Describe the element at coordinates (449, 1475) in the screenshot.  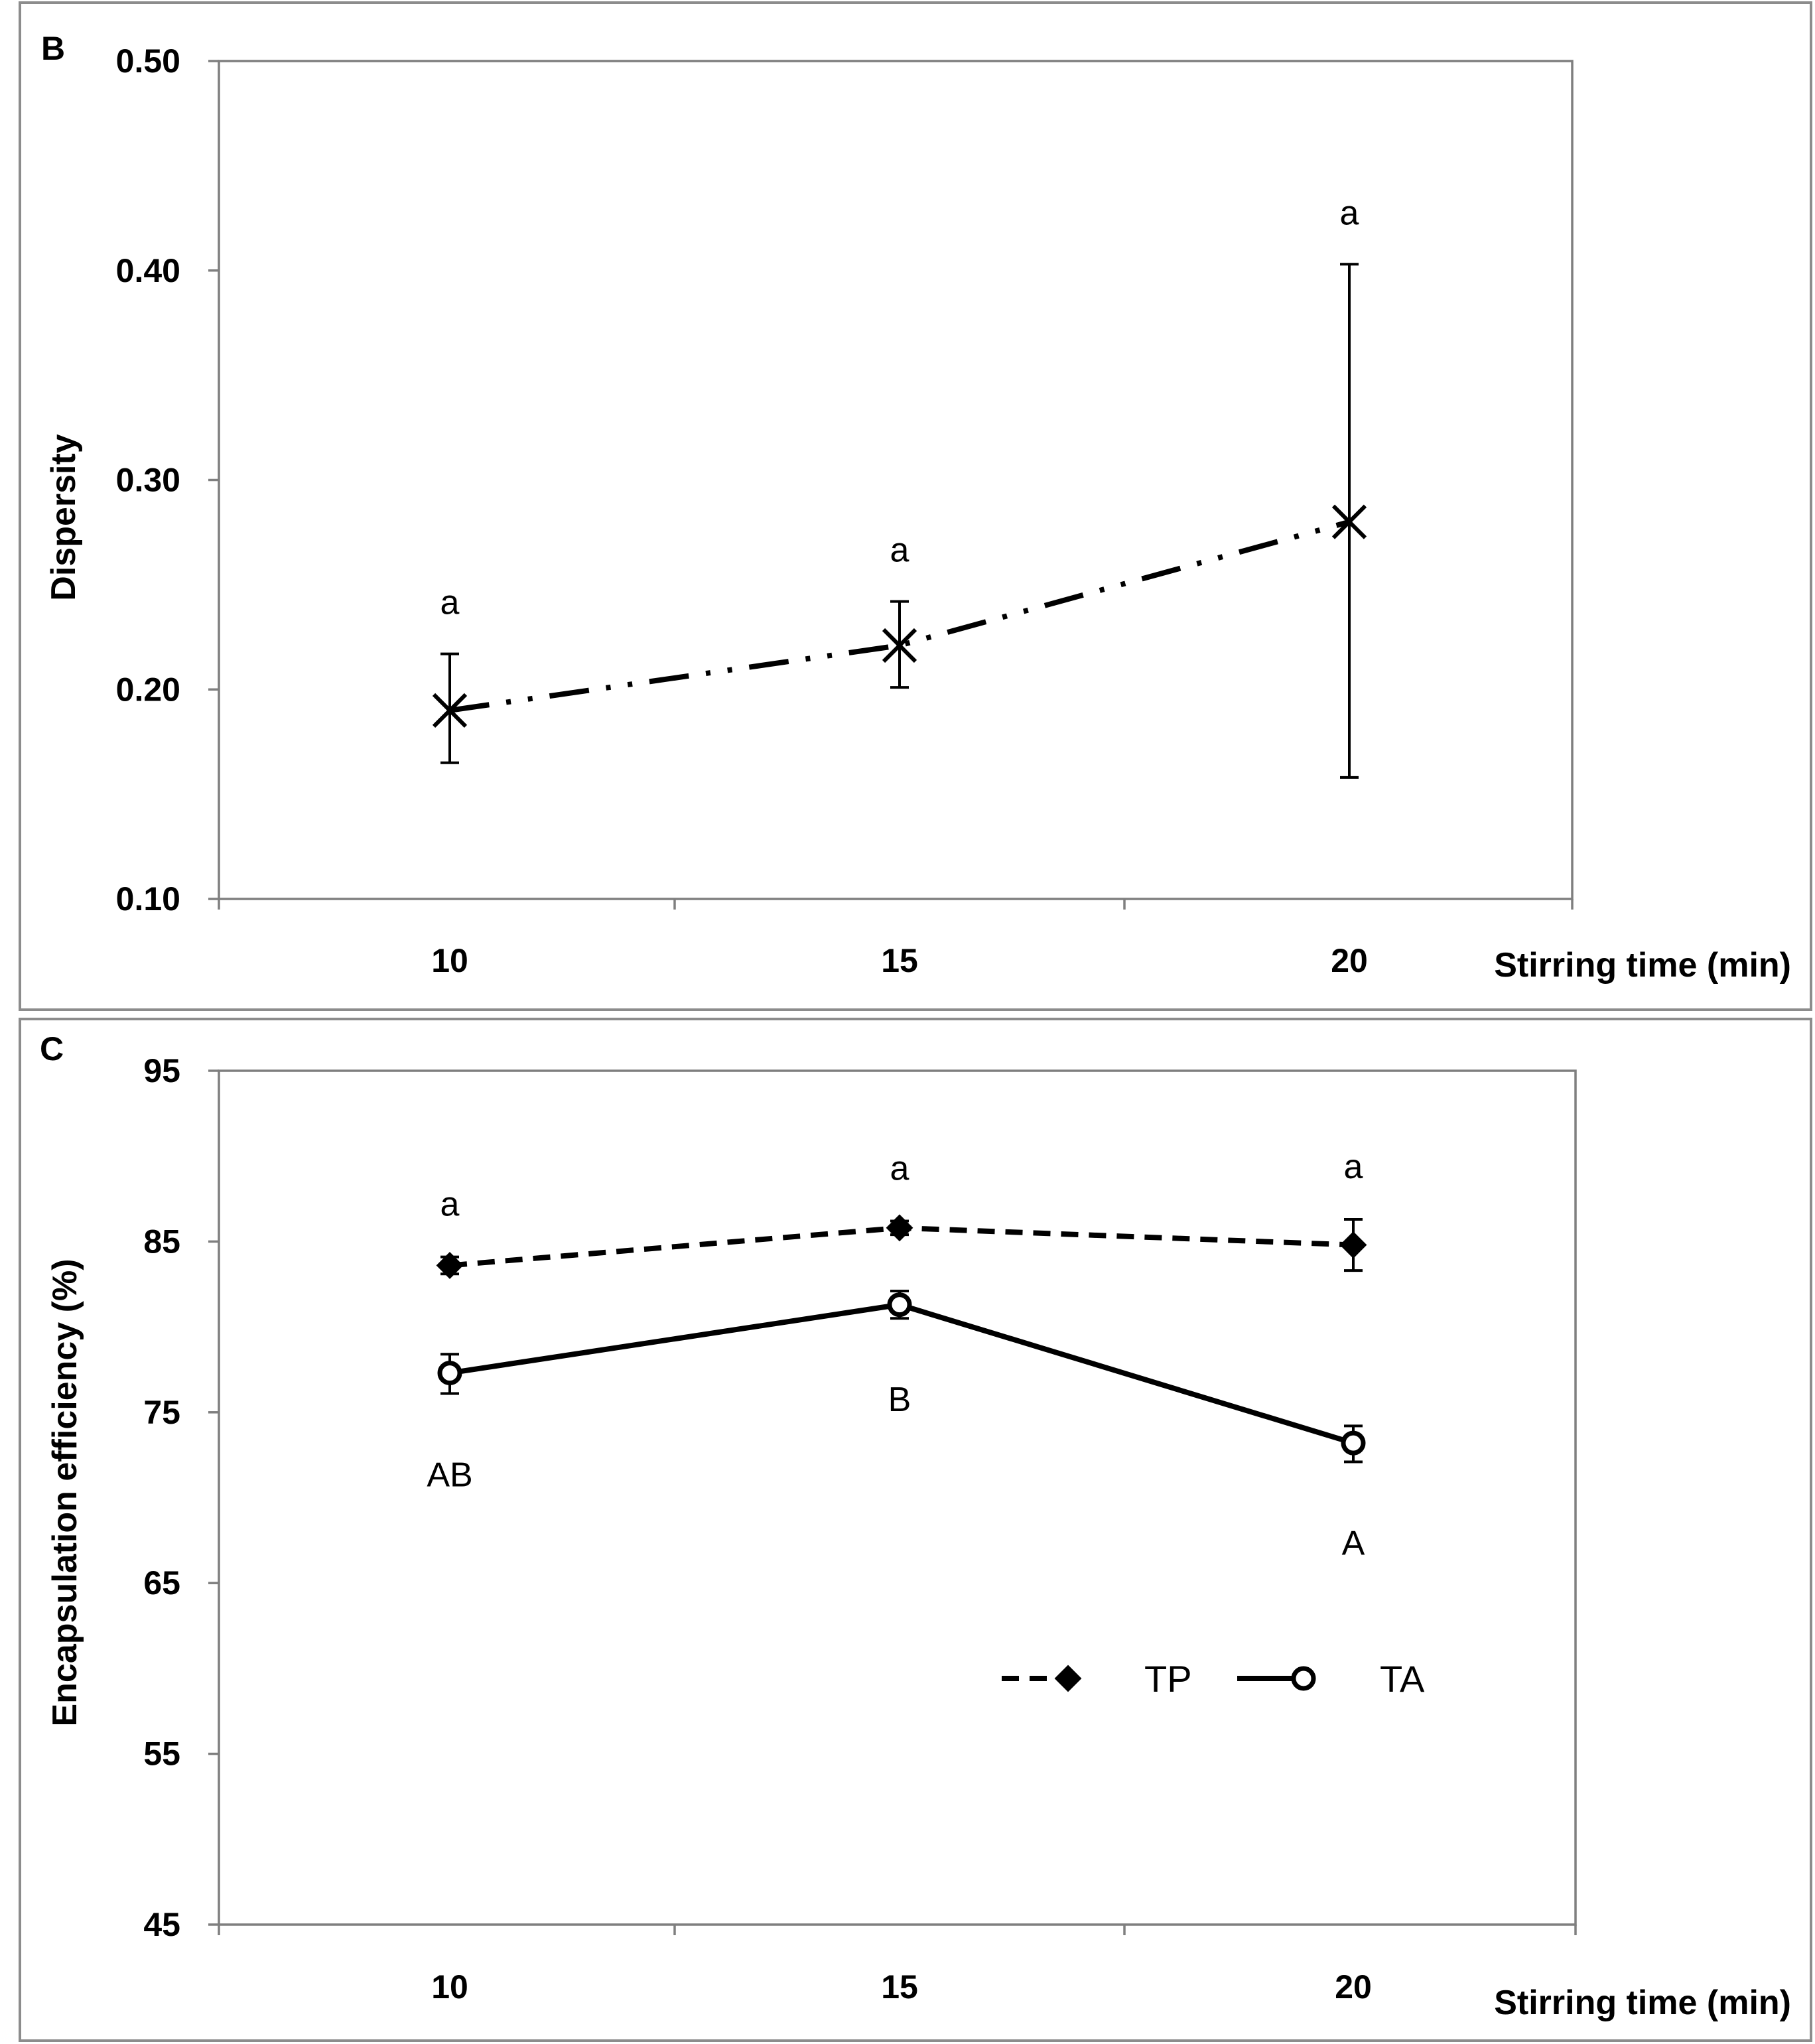
I see `c-significance-label: AB` at that location.